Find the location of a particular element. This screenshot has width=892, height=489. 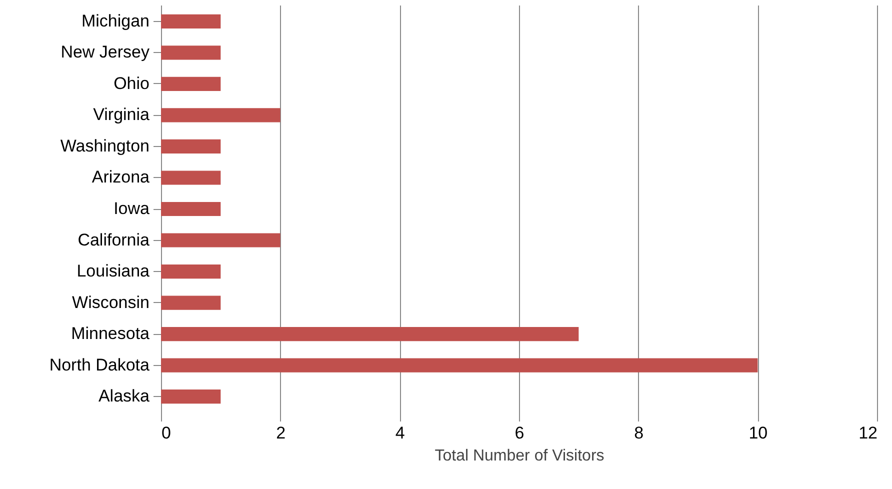

x-tick-label: 0 is located at coordinates (166, 433).